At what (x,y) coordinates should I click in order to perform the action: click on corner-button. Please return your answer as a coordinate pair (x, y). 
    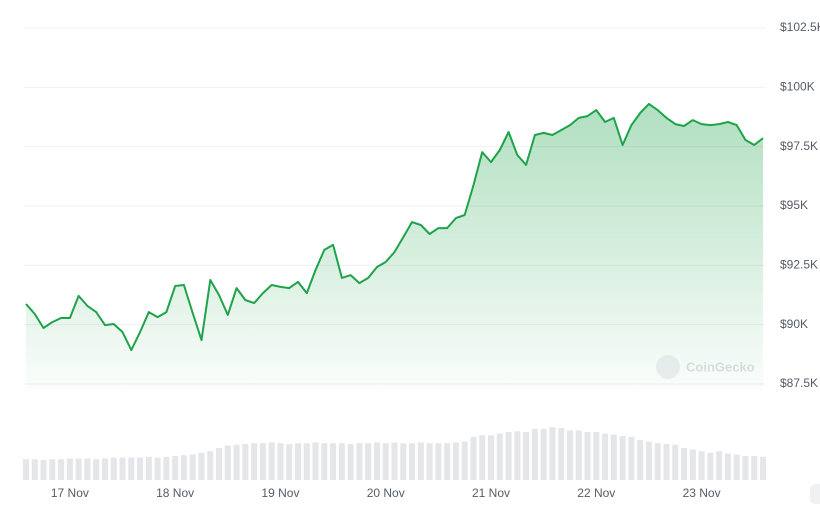
    Looking at the image, I should click on (815, 494).